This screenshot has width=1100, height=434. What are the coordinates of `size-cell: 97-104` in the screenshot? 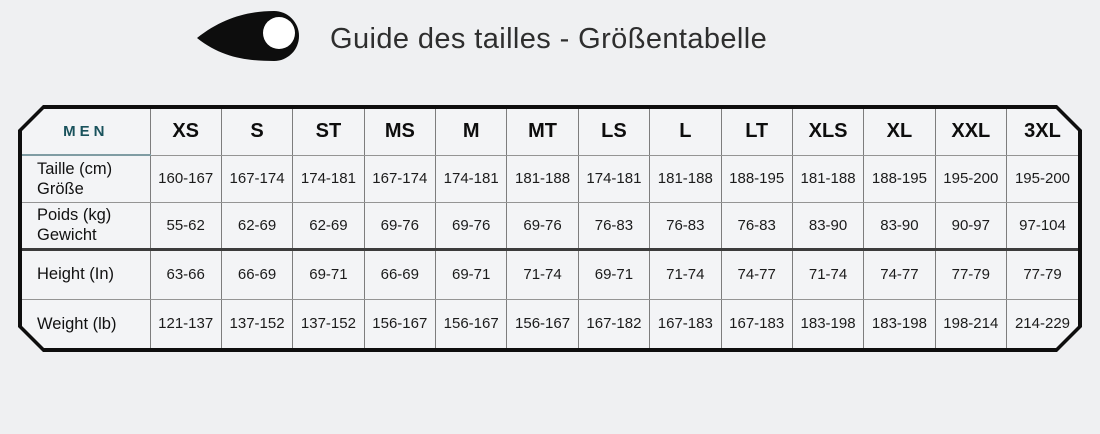 It's located at (1043, 225).